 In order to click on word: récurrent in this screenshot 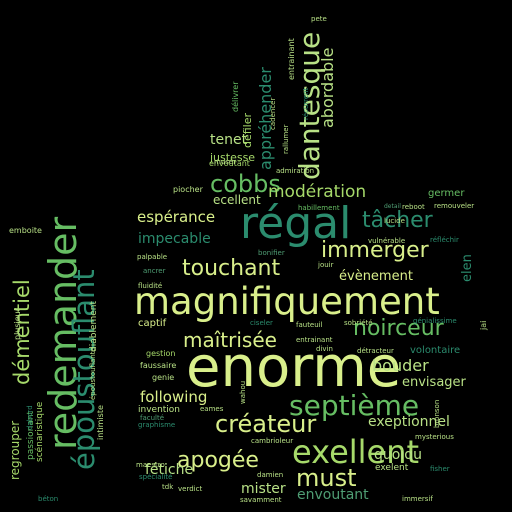, I will do `click(306, 103)`.